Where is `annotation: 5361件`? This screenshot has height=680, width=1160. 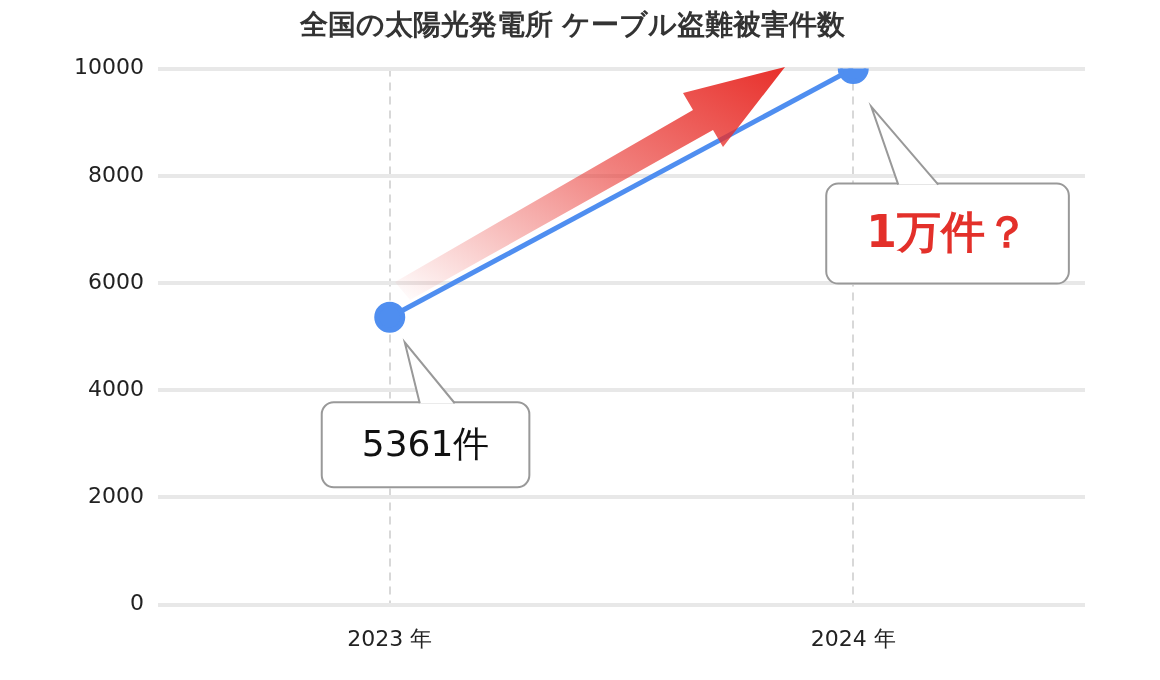
annotation: 5361件 is located at coordinates (425, 444).